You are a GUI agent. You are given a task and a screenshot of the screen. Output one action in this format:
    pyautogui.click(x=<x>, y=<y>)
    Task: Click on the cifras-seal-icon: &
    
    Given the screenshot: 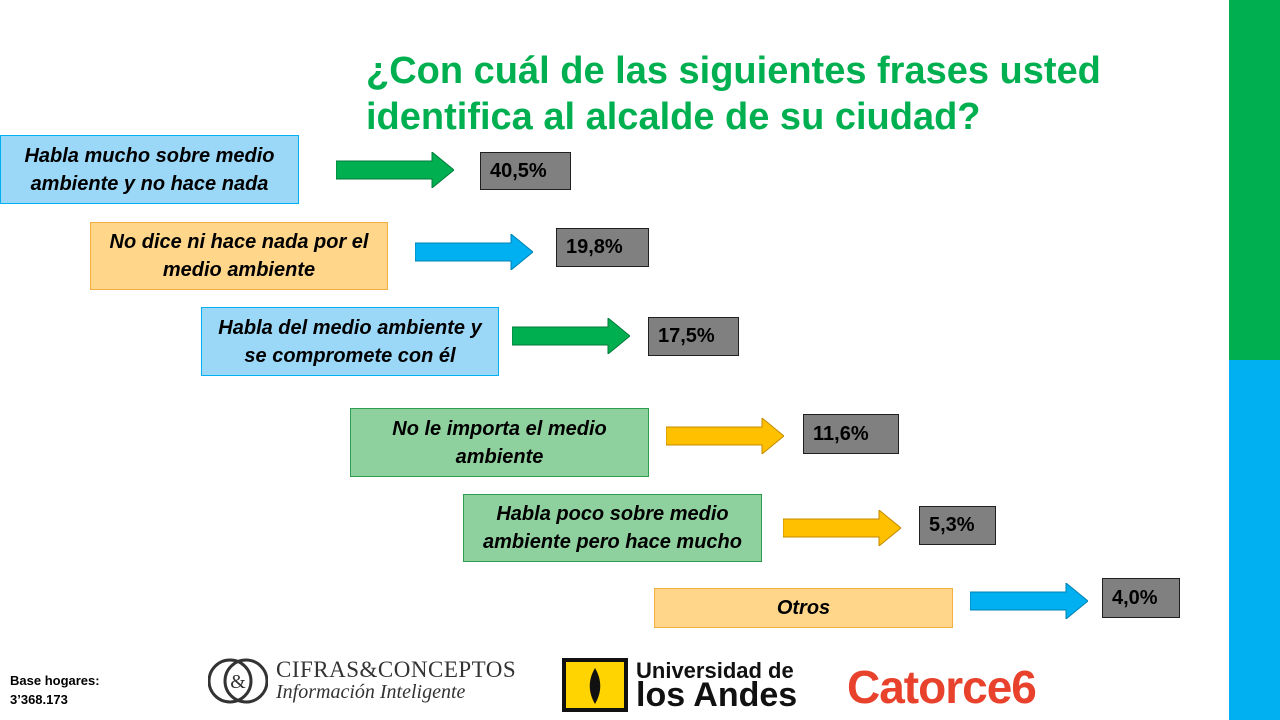 What is the action you would take?
    pyautogui.click(x=238, y=681)
    